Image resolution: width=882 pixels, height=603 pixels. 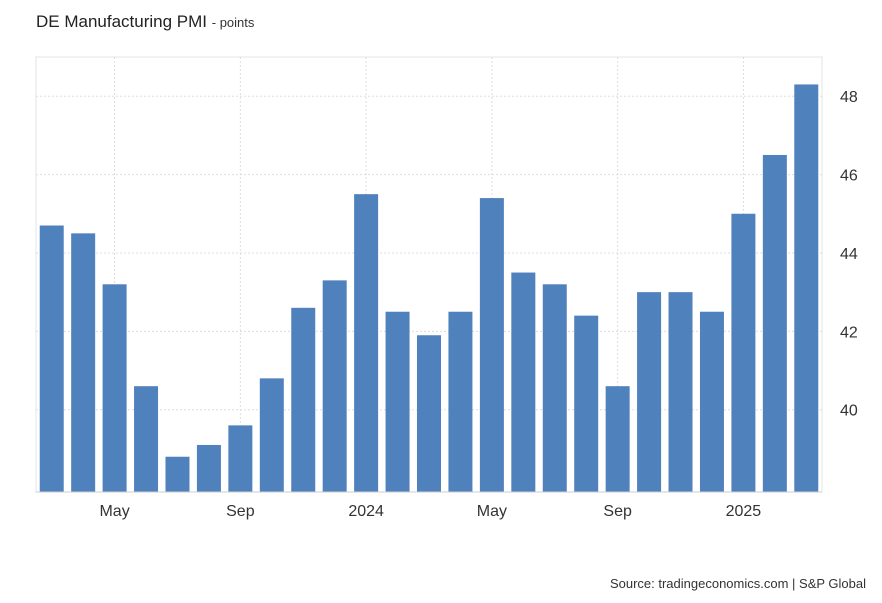 What do you see at coordinates (849, 176) in the screenshot?
I see `y-tick-label: 46` at bounding box center [849, 176].